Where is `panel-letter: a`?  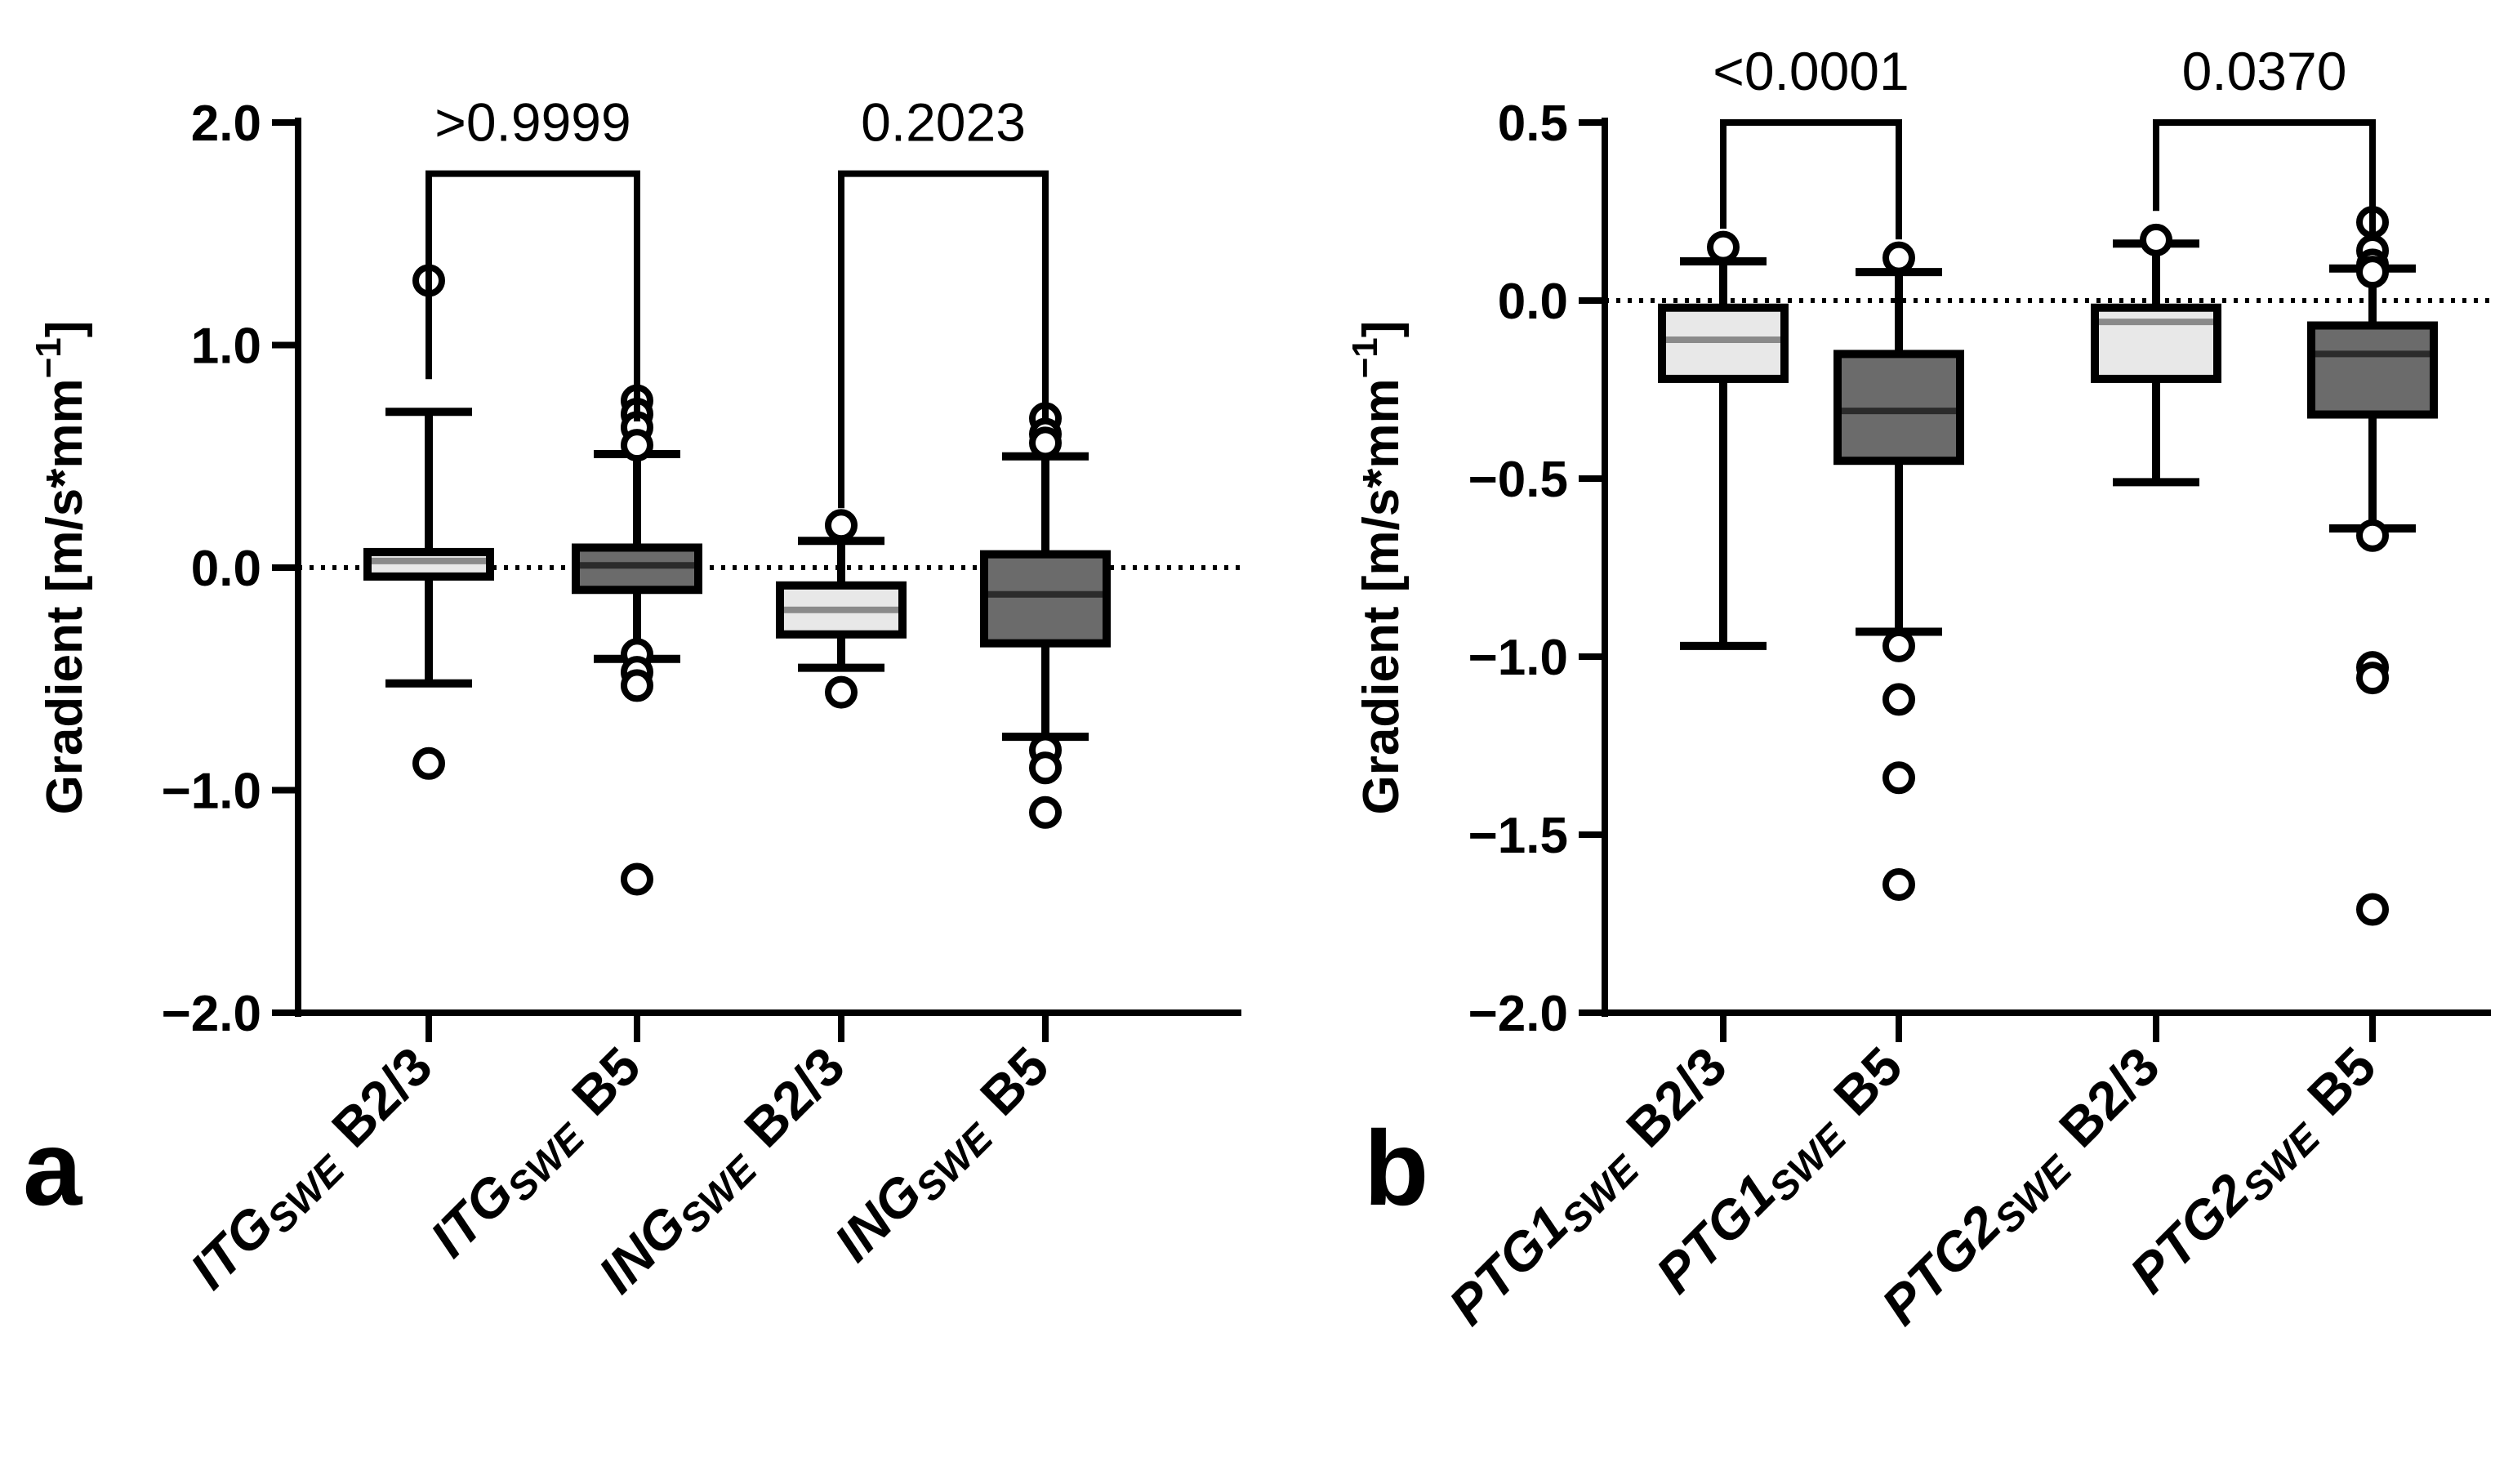
panel-letter: a is located at coordinates (53, 1168).